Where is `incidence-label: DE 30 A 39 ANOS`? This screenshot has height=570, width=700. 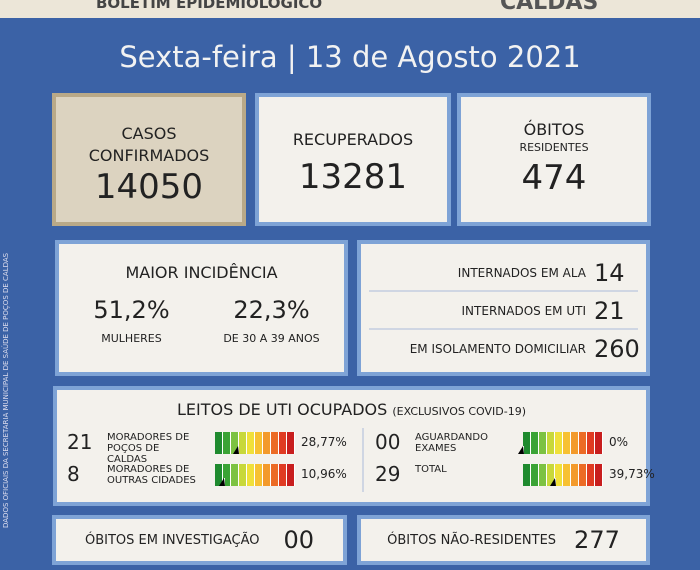
incidence-label: DE 30 A 39 ANOS is located at coordinates (271, 338).